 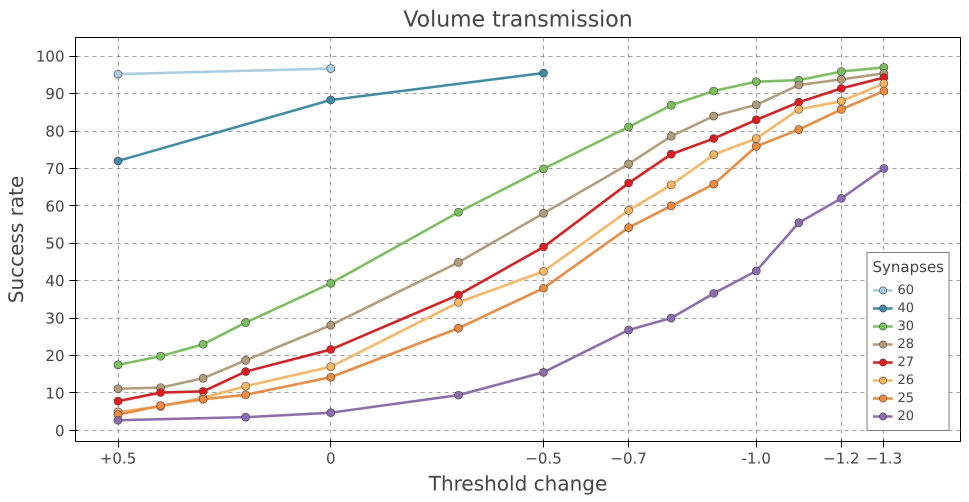 I want to click on legend-label: 25, so click(x=907, y=398).